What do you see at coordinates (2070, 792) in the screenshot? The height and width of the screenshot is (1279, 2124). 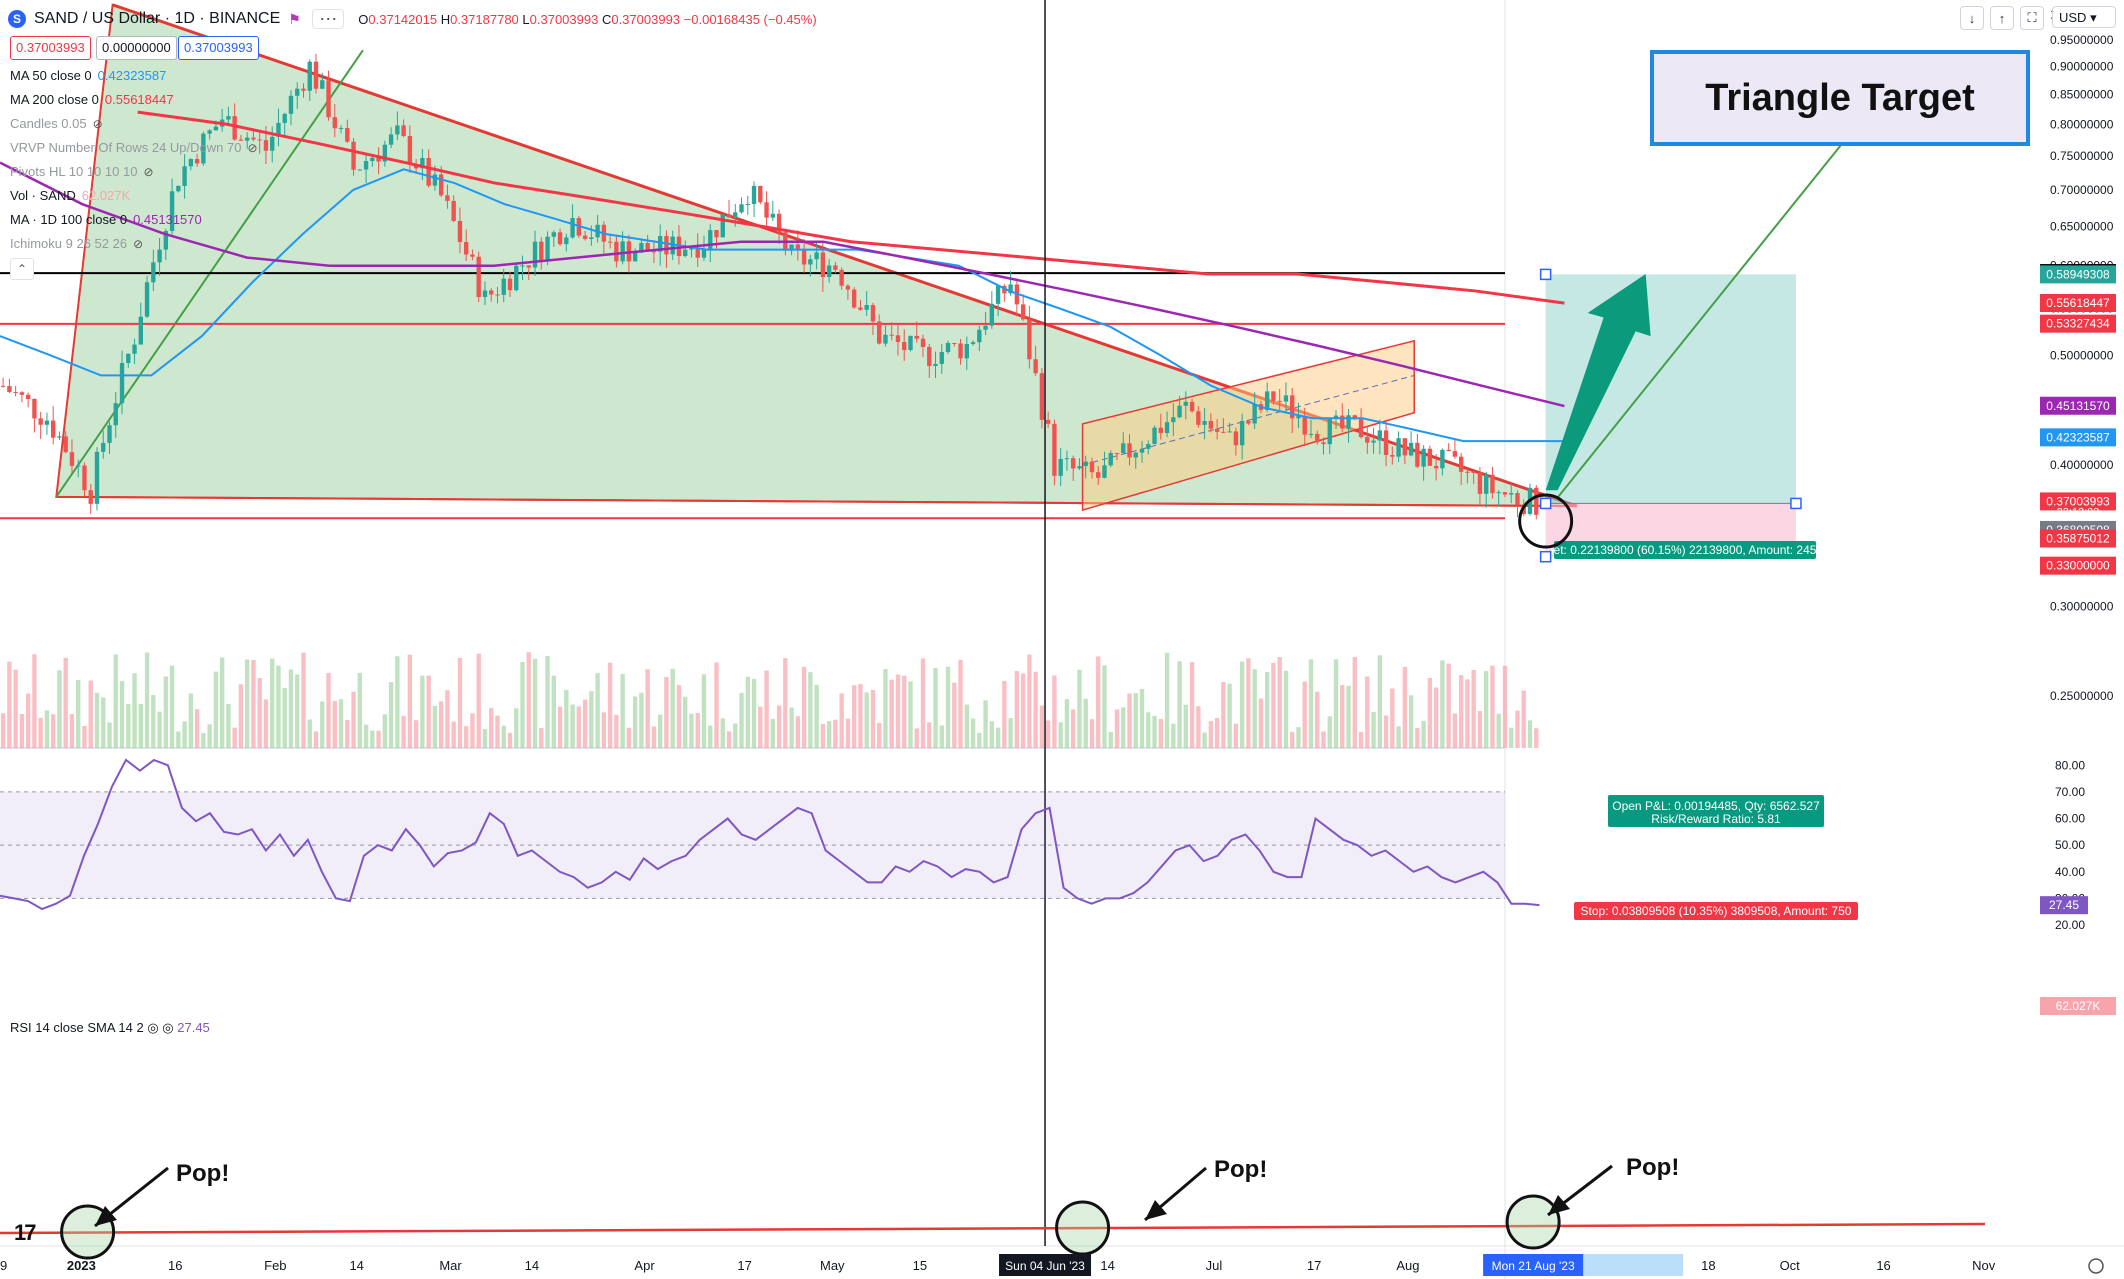 I see `rsi-tick-label: 70.00` at bounding box center [2070, 792].